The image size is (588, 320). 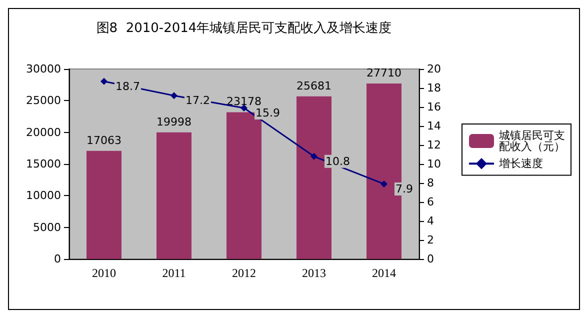 I want to click on data-label: 15.9, so click(x=268, y=113).